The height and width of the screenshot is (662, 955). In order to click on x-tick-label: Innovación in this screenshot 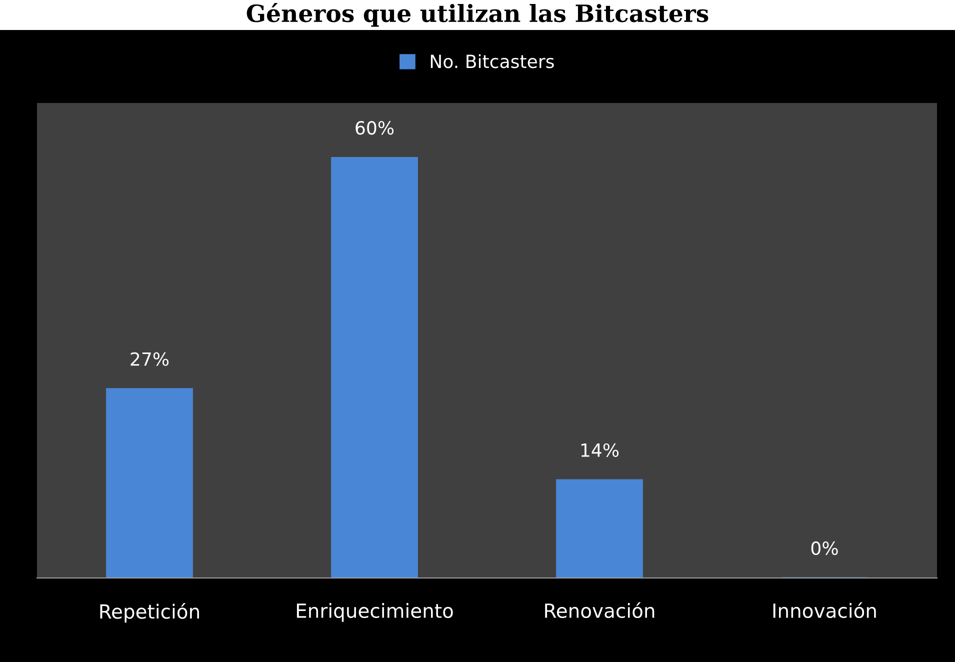, I will do `click(824, 610)`.